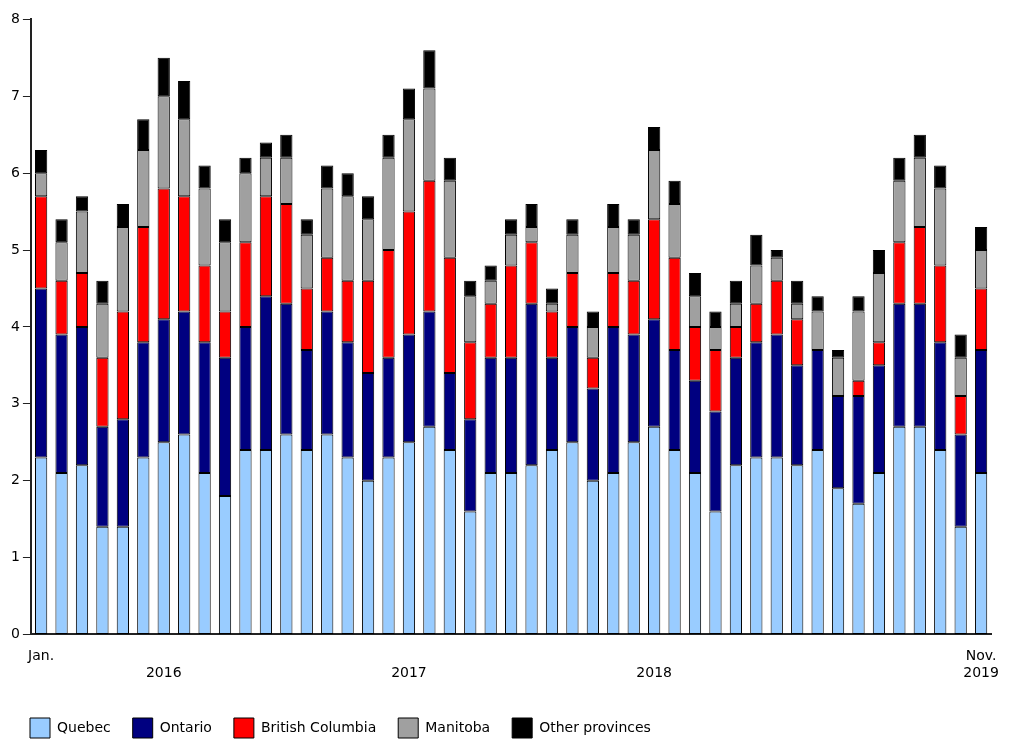  What do you see at coordinates (15, 402) in the screenshot?
I see `y-tick-label: 3` at bounding box center [15, 402].